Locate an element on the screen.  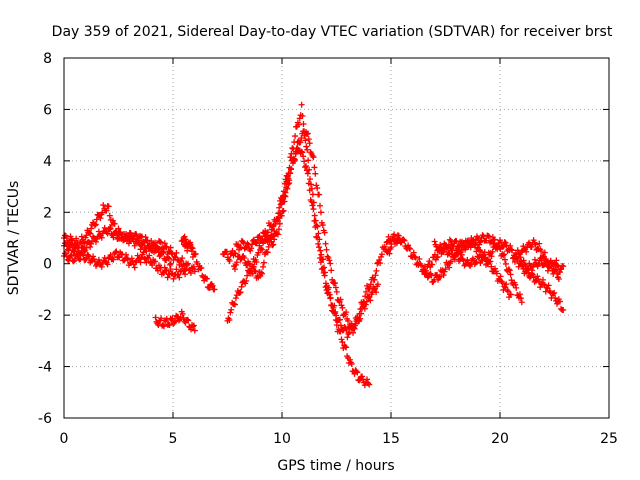
series-track-f is located at coordinates (188, 247).